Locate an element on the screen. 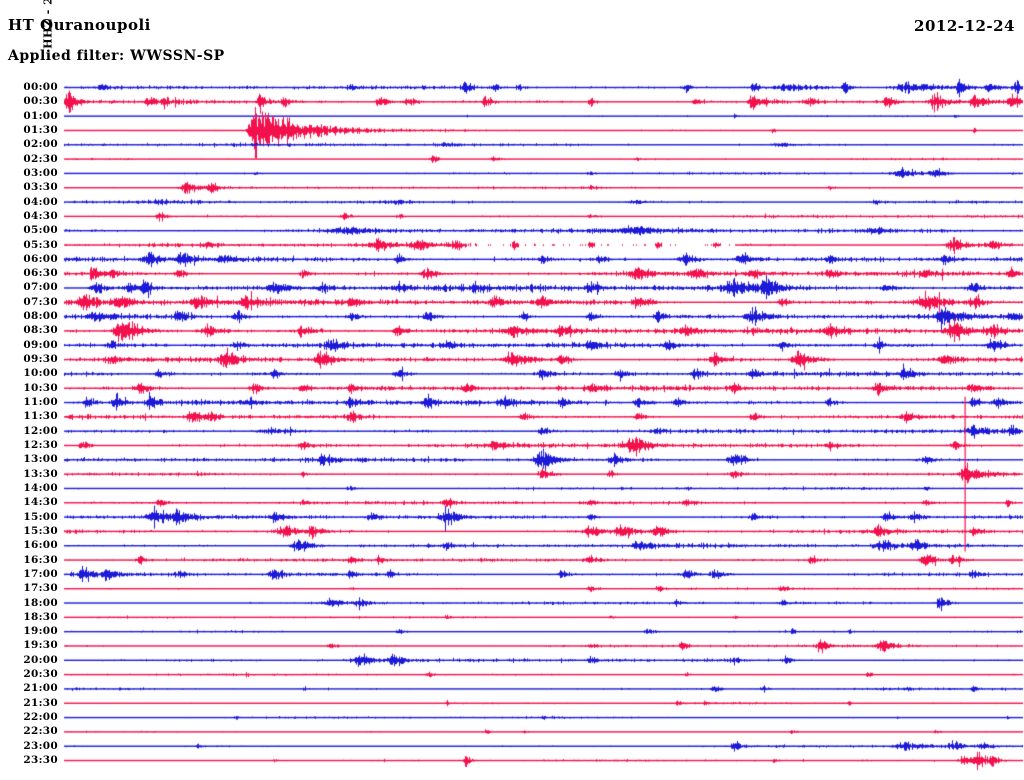  time-label: 13:00 is located at coordinates (40, 459).